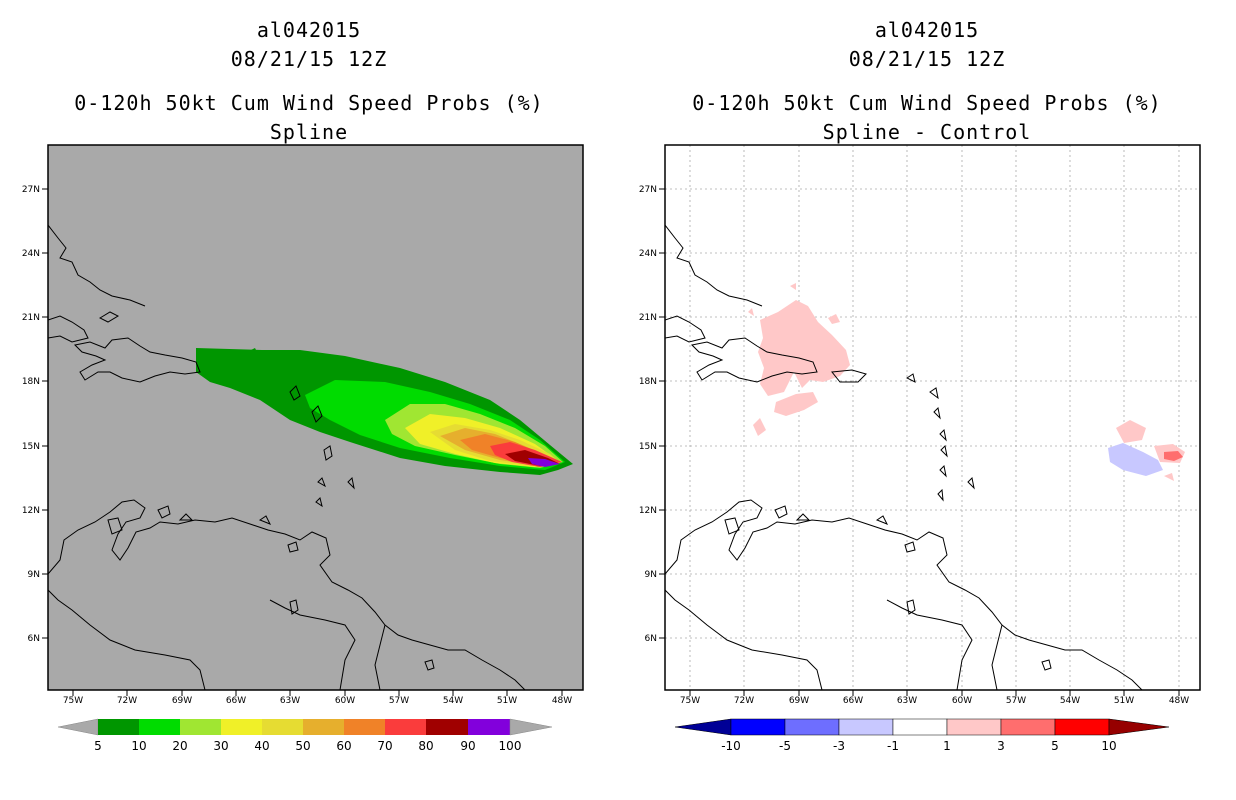  Describe the element at coordinates (34, 639) in the screenshot. I see `lat-label: 6N` at that location.